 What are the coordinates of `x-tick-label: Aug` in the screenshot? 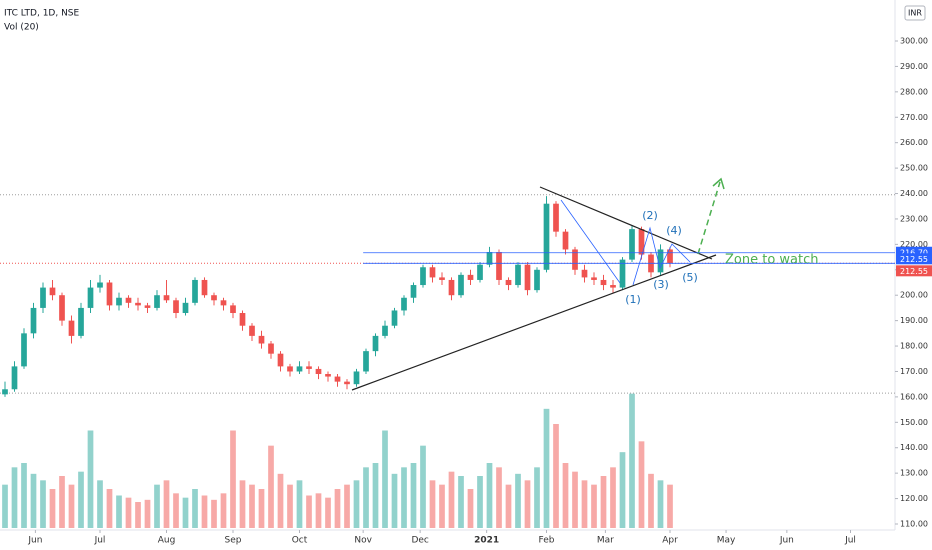 It's located at (167, 541).